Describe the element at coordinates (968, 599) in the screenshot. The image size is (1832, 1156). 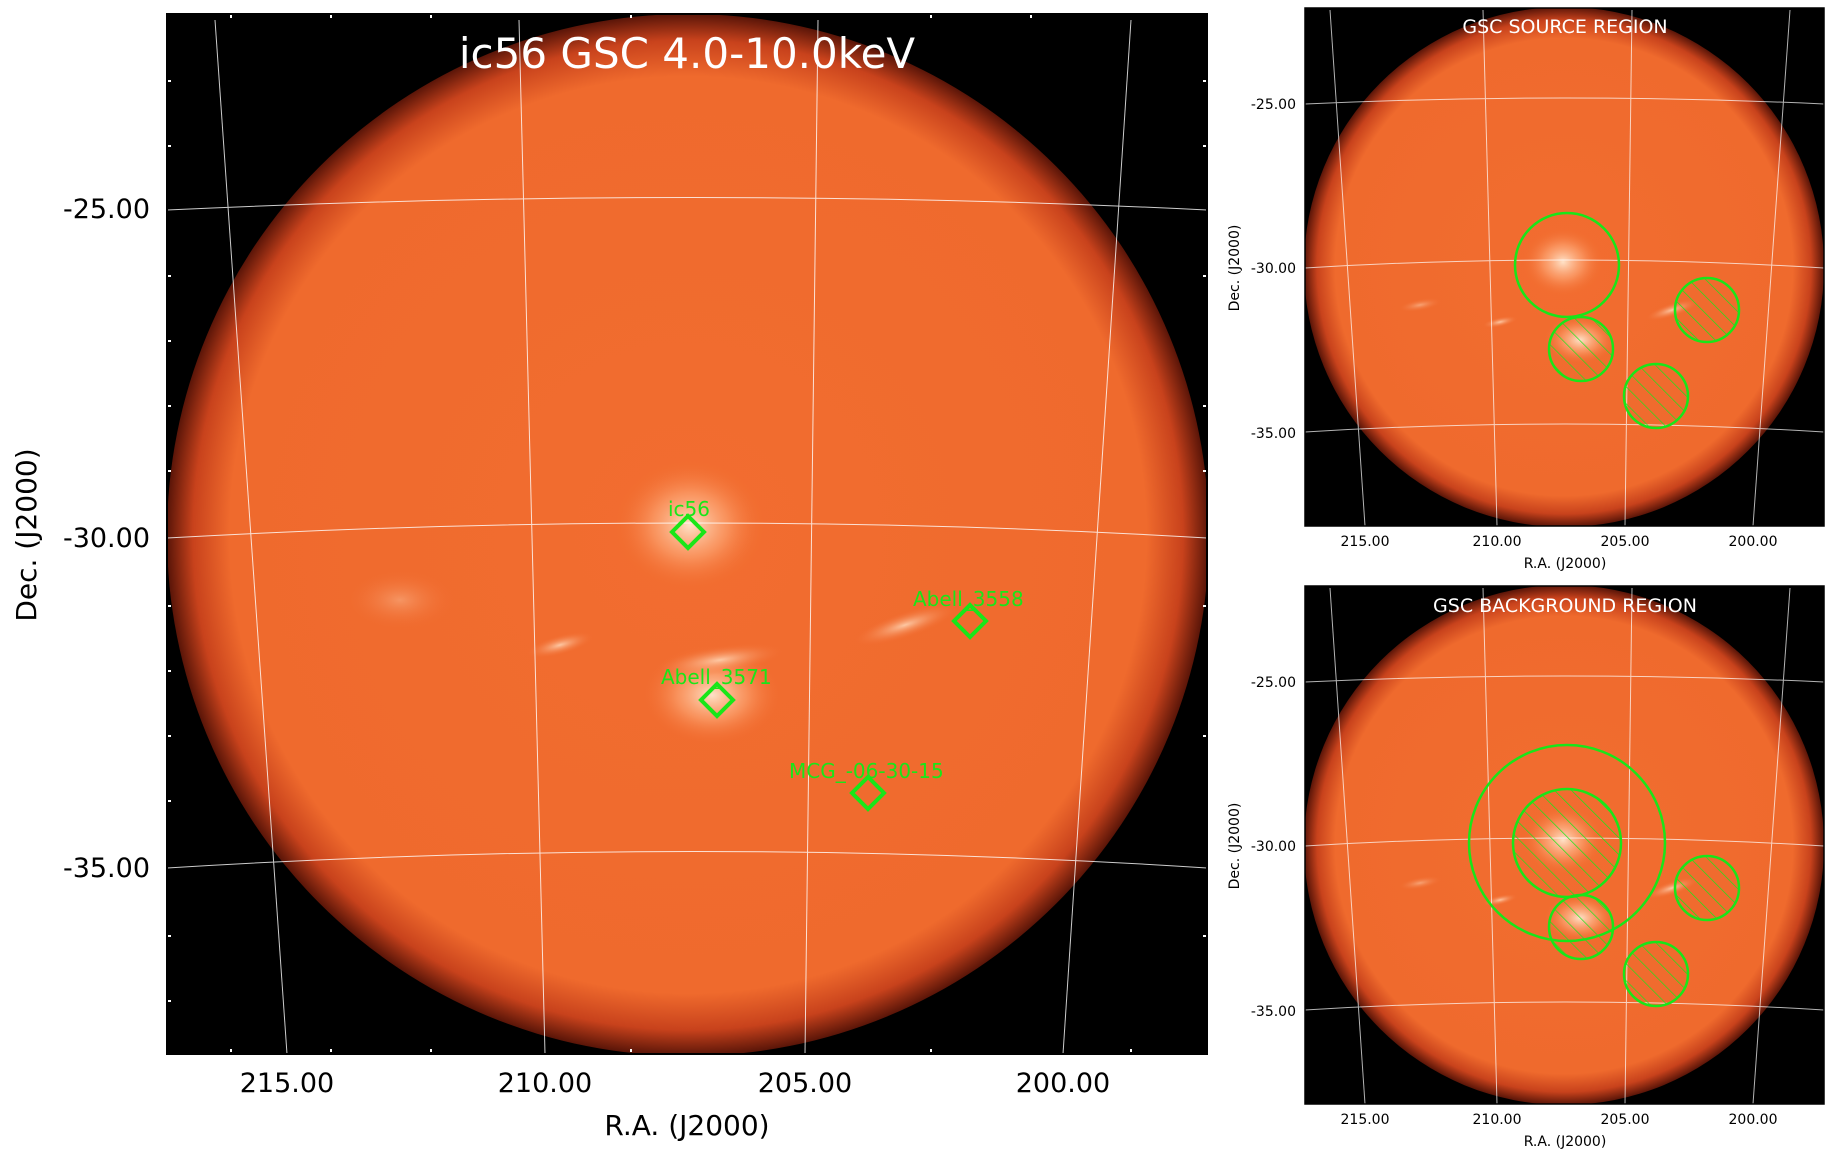
I see `source-label-abell-3558: Abell_3558` at that location.